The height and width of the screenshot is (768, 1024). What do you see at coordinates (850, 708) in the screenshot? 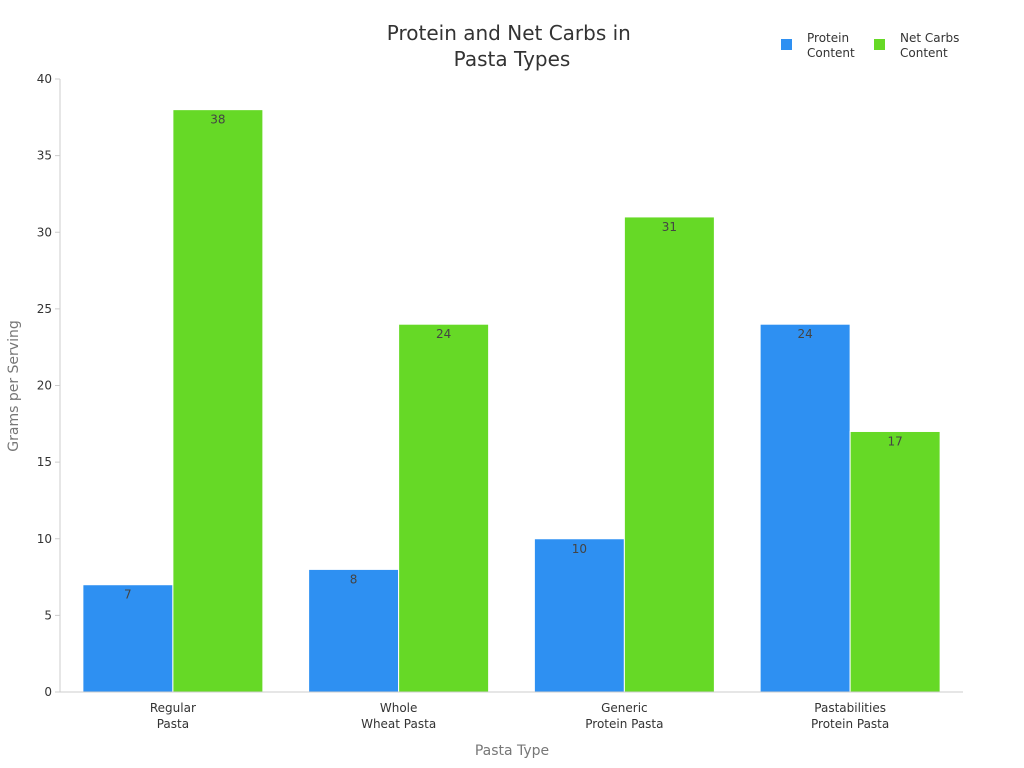
I see `x-tick-label-line: Pastabilities` at bounding box center [850, 708].